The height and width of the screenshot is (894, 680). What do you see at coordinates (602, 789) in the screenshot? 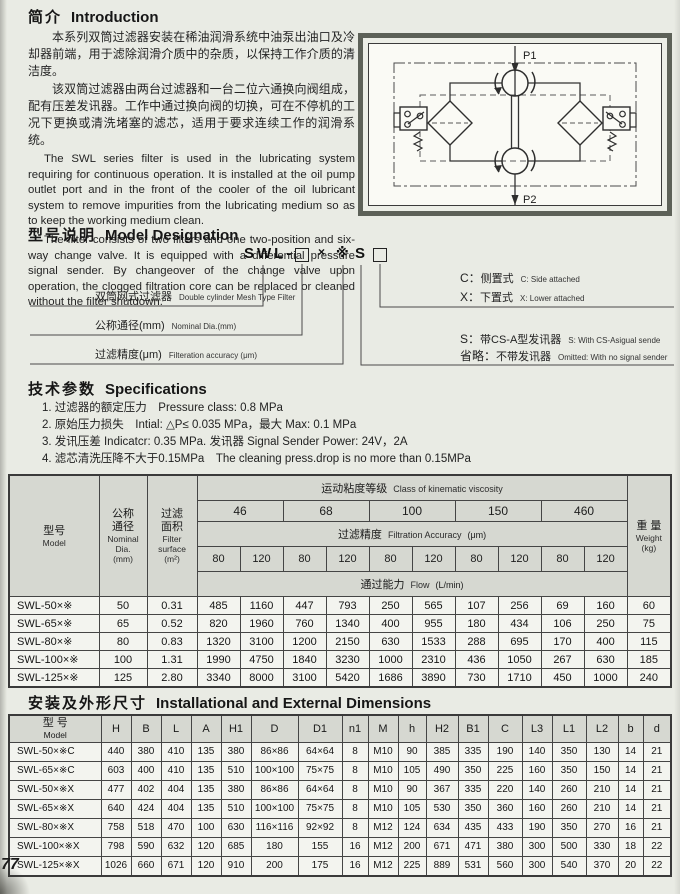
I see `t2-dim-cell: 210` at bounding box center [602, 789].